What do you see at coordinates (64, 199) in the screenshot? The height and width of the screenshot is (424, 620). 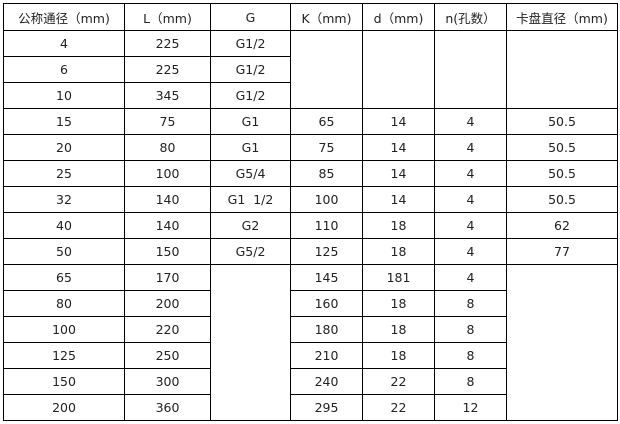 I see `cell-nominal-diameter: 32` at bounding box center [64, 199].